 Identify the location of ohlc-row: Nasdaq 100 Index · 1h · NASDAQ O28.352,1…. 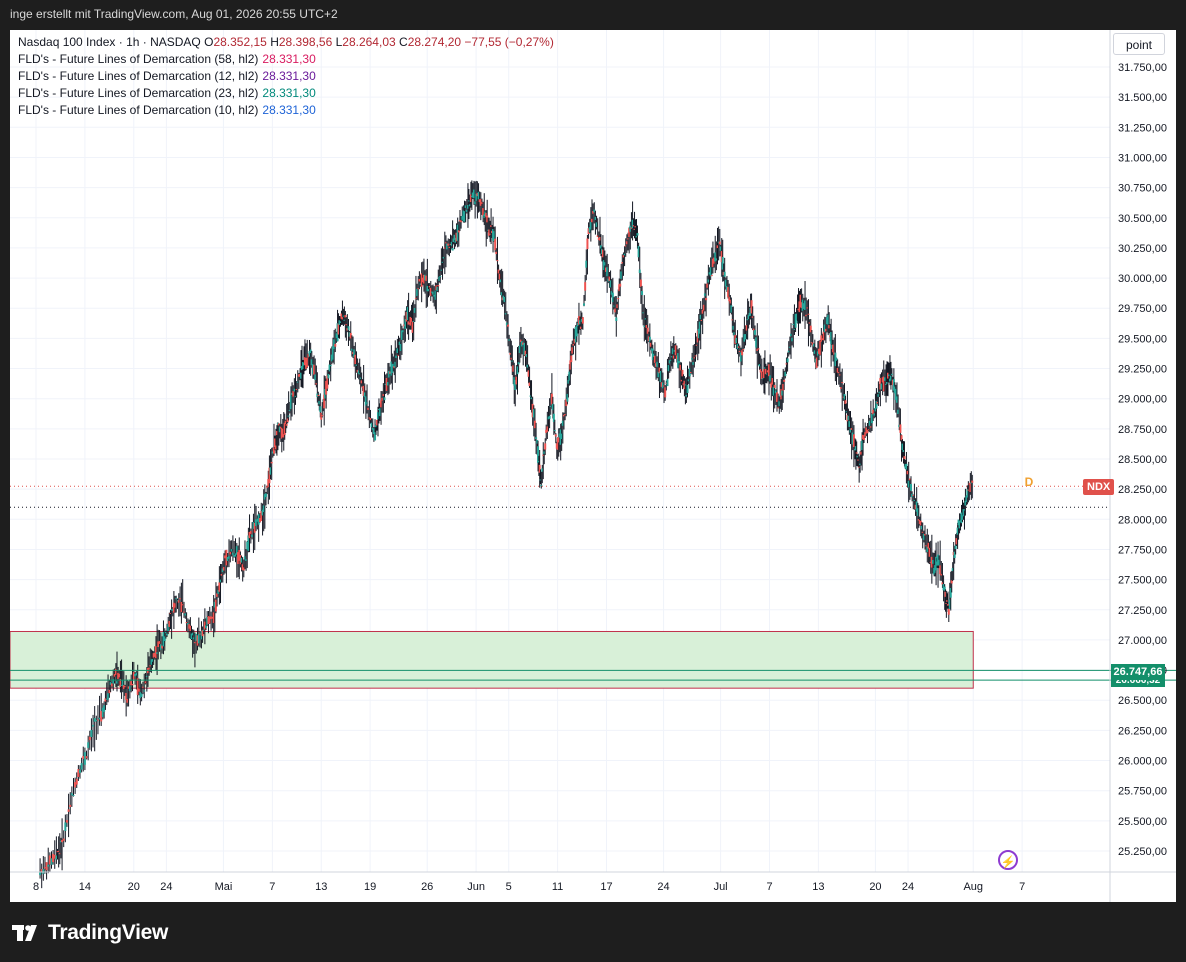
(286, 42).